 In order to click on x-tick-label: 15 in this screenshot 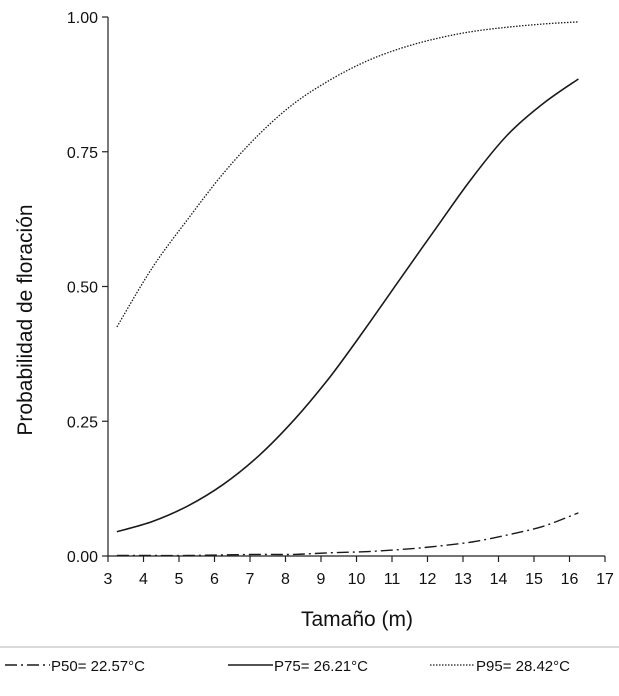, I will do `click(534, 579)`.